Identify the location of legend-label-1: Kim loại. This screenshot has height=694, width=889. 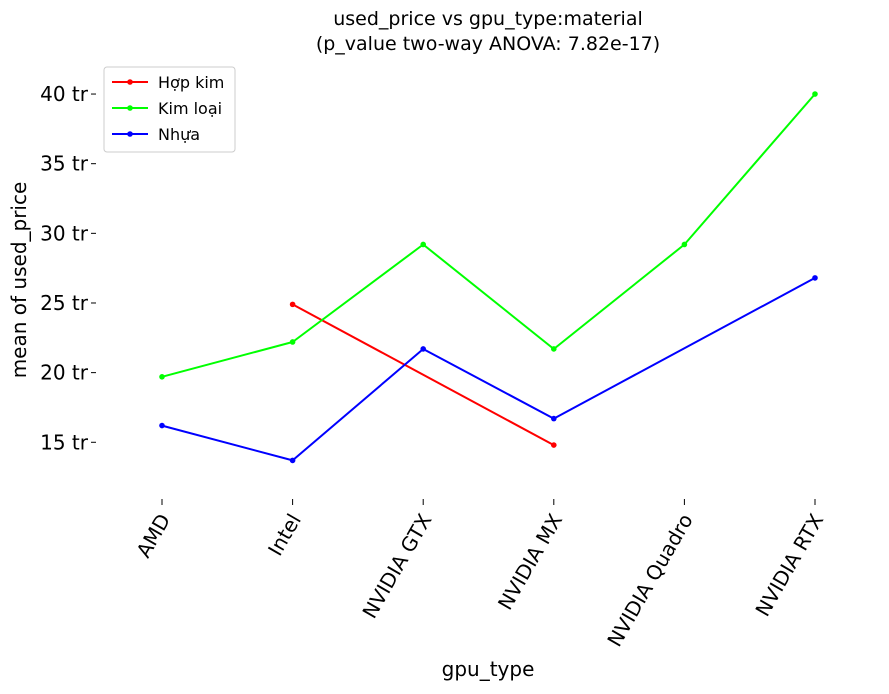
(190, 108).